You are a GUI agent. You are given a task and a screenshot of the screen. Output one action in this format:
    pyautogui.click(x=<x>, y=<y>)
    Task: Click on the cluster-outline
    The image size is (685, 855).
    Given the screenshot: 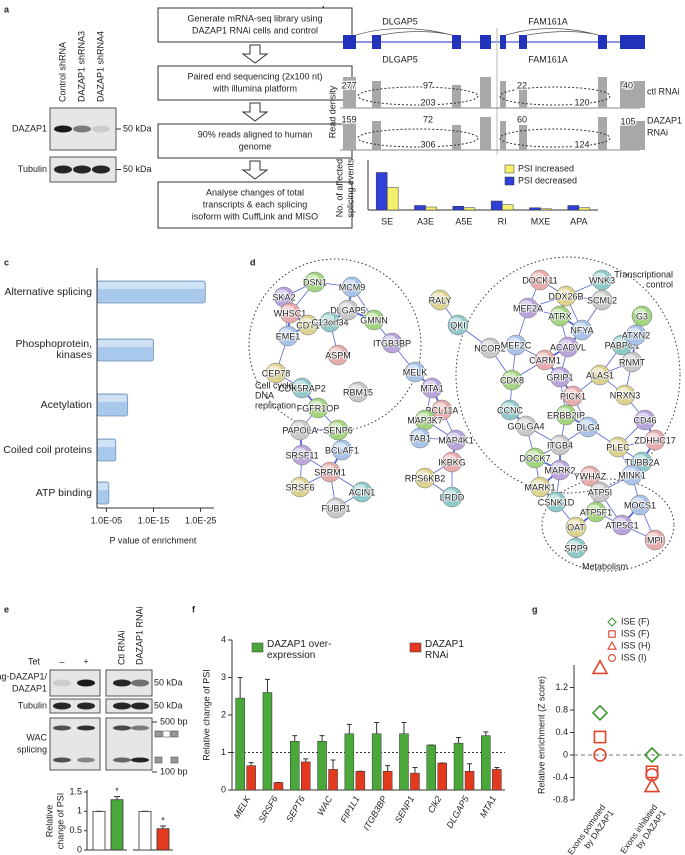 What is the action you would take?
    pyautogui.click(x=568, y=375)
    